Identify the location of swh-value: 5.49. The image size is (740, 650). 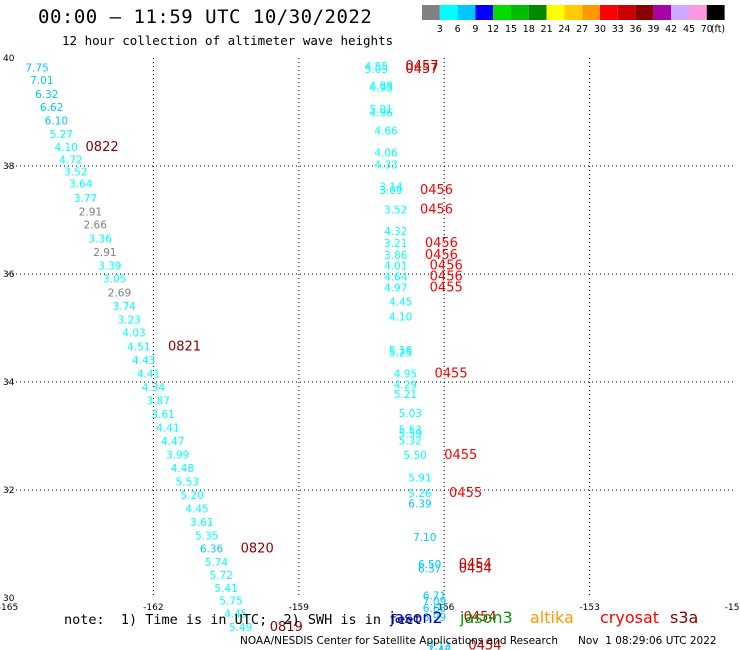
(240, 628).